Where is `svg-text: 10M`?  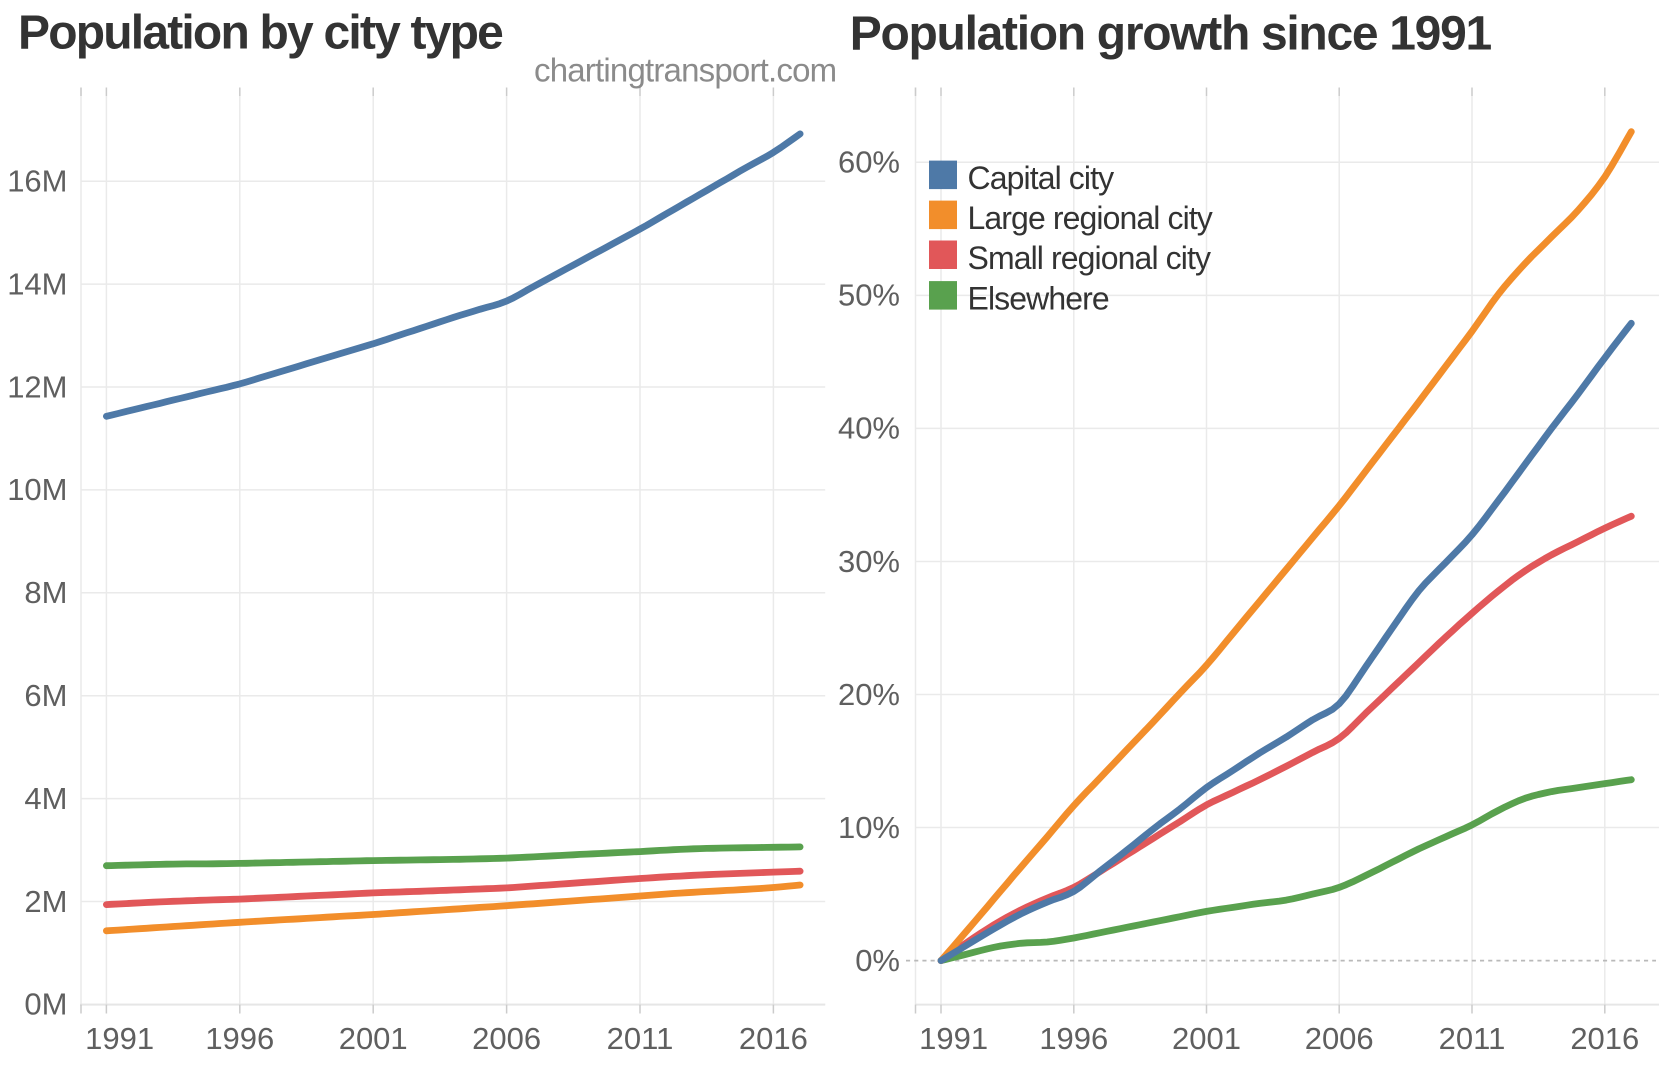
svg-text: 10M is located at coordinates (37, 489).